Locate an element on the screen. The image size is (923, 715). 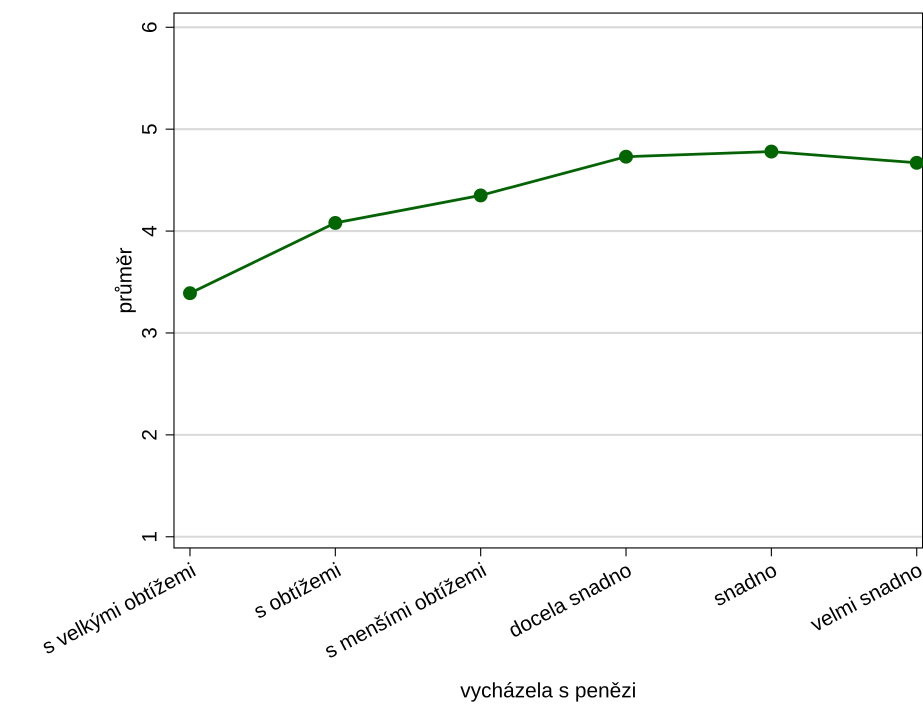
y-tick-label: 6 is located at coordinates (149, 27).